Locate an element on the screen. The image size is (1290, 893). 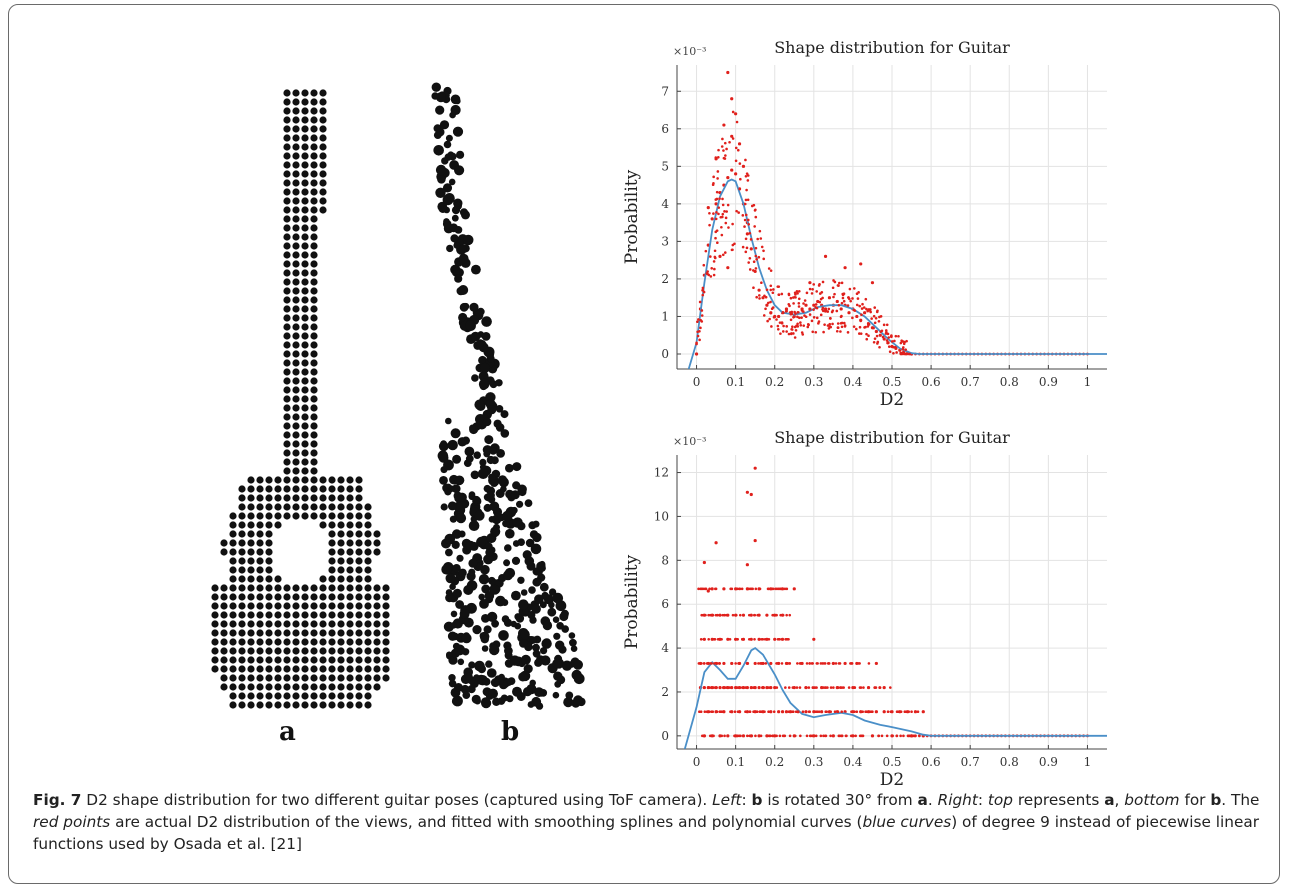
caption-text-8: for is located at coordinates (1195, 800).